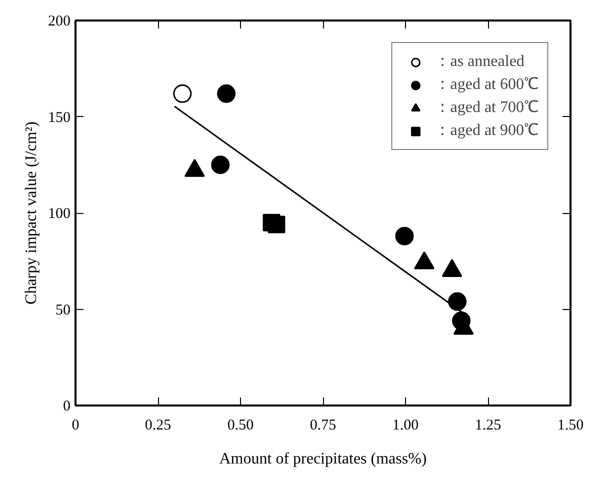 The width and height of the screenshot is (609, 482). What do you see at coordinates (158, 426) in the screenshot?
I see `x-tick-label: 0.25` at bounding box center [158, 426].